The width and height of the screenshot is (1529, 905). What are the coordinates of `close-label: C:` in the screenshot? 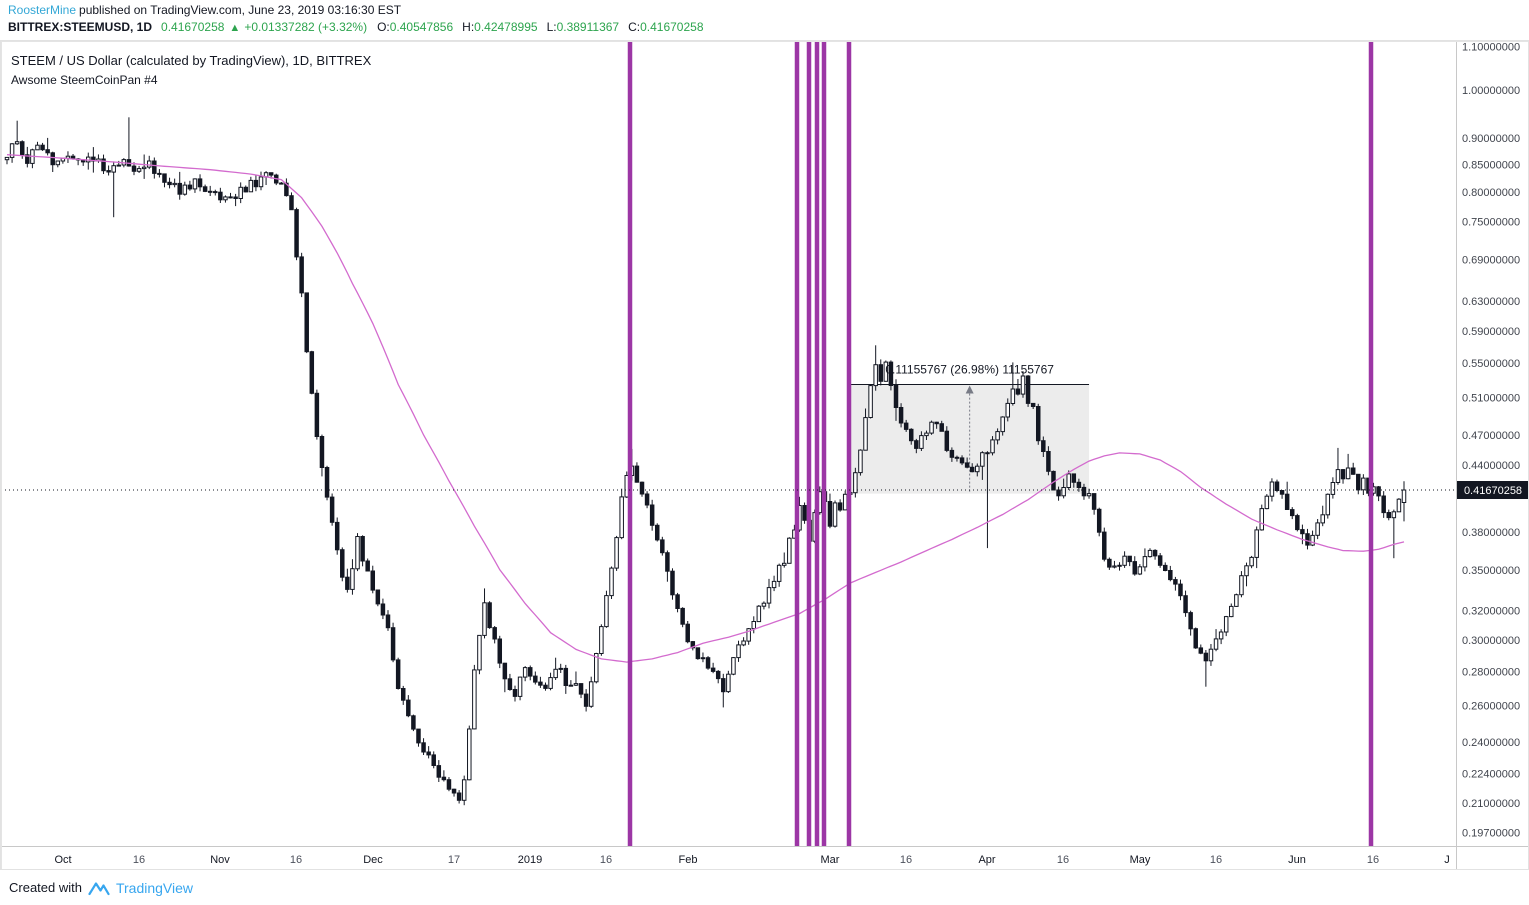 It's located at (634, 27).